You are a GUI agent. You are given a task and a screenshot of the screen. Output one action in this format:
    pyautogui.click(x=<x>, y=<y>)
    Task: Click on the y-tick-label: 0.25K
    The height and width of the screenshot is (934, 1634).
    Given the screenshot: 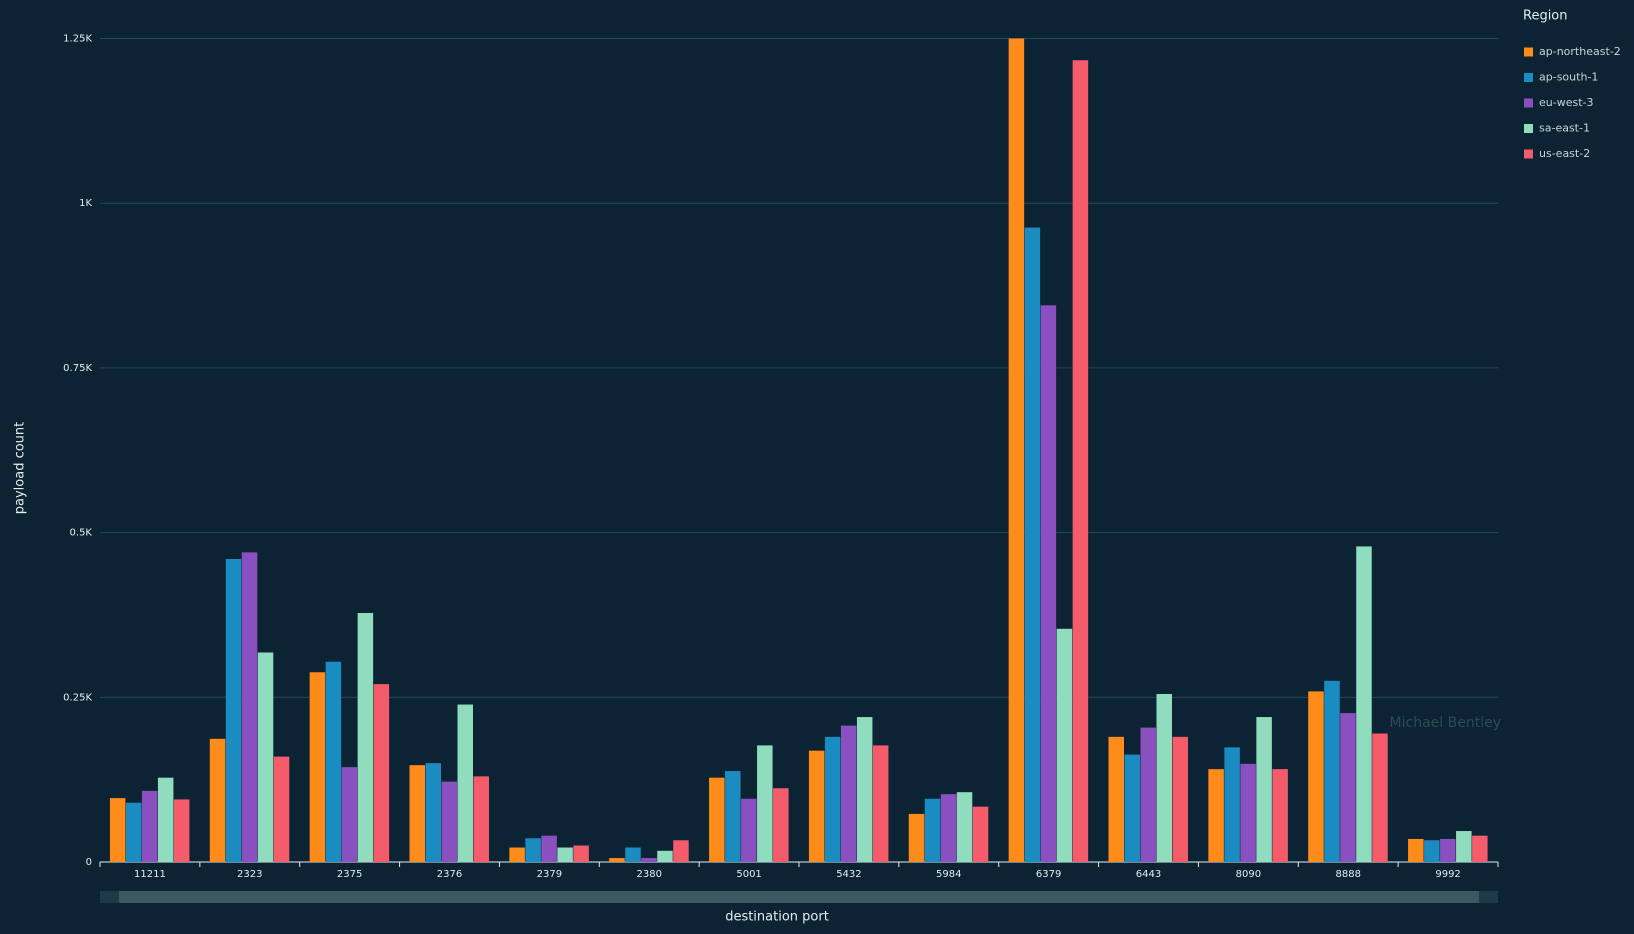 What is the action you would take?
    pyautogui.click(x=77, y=697)
    